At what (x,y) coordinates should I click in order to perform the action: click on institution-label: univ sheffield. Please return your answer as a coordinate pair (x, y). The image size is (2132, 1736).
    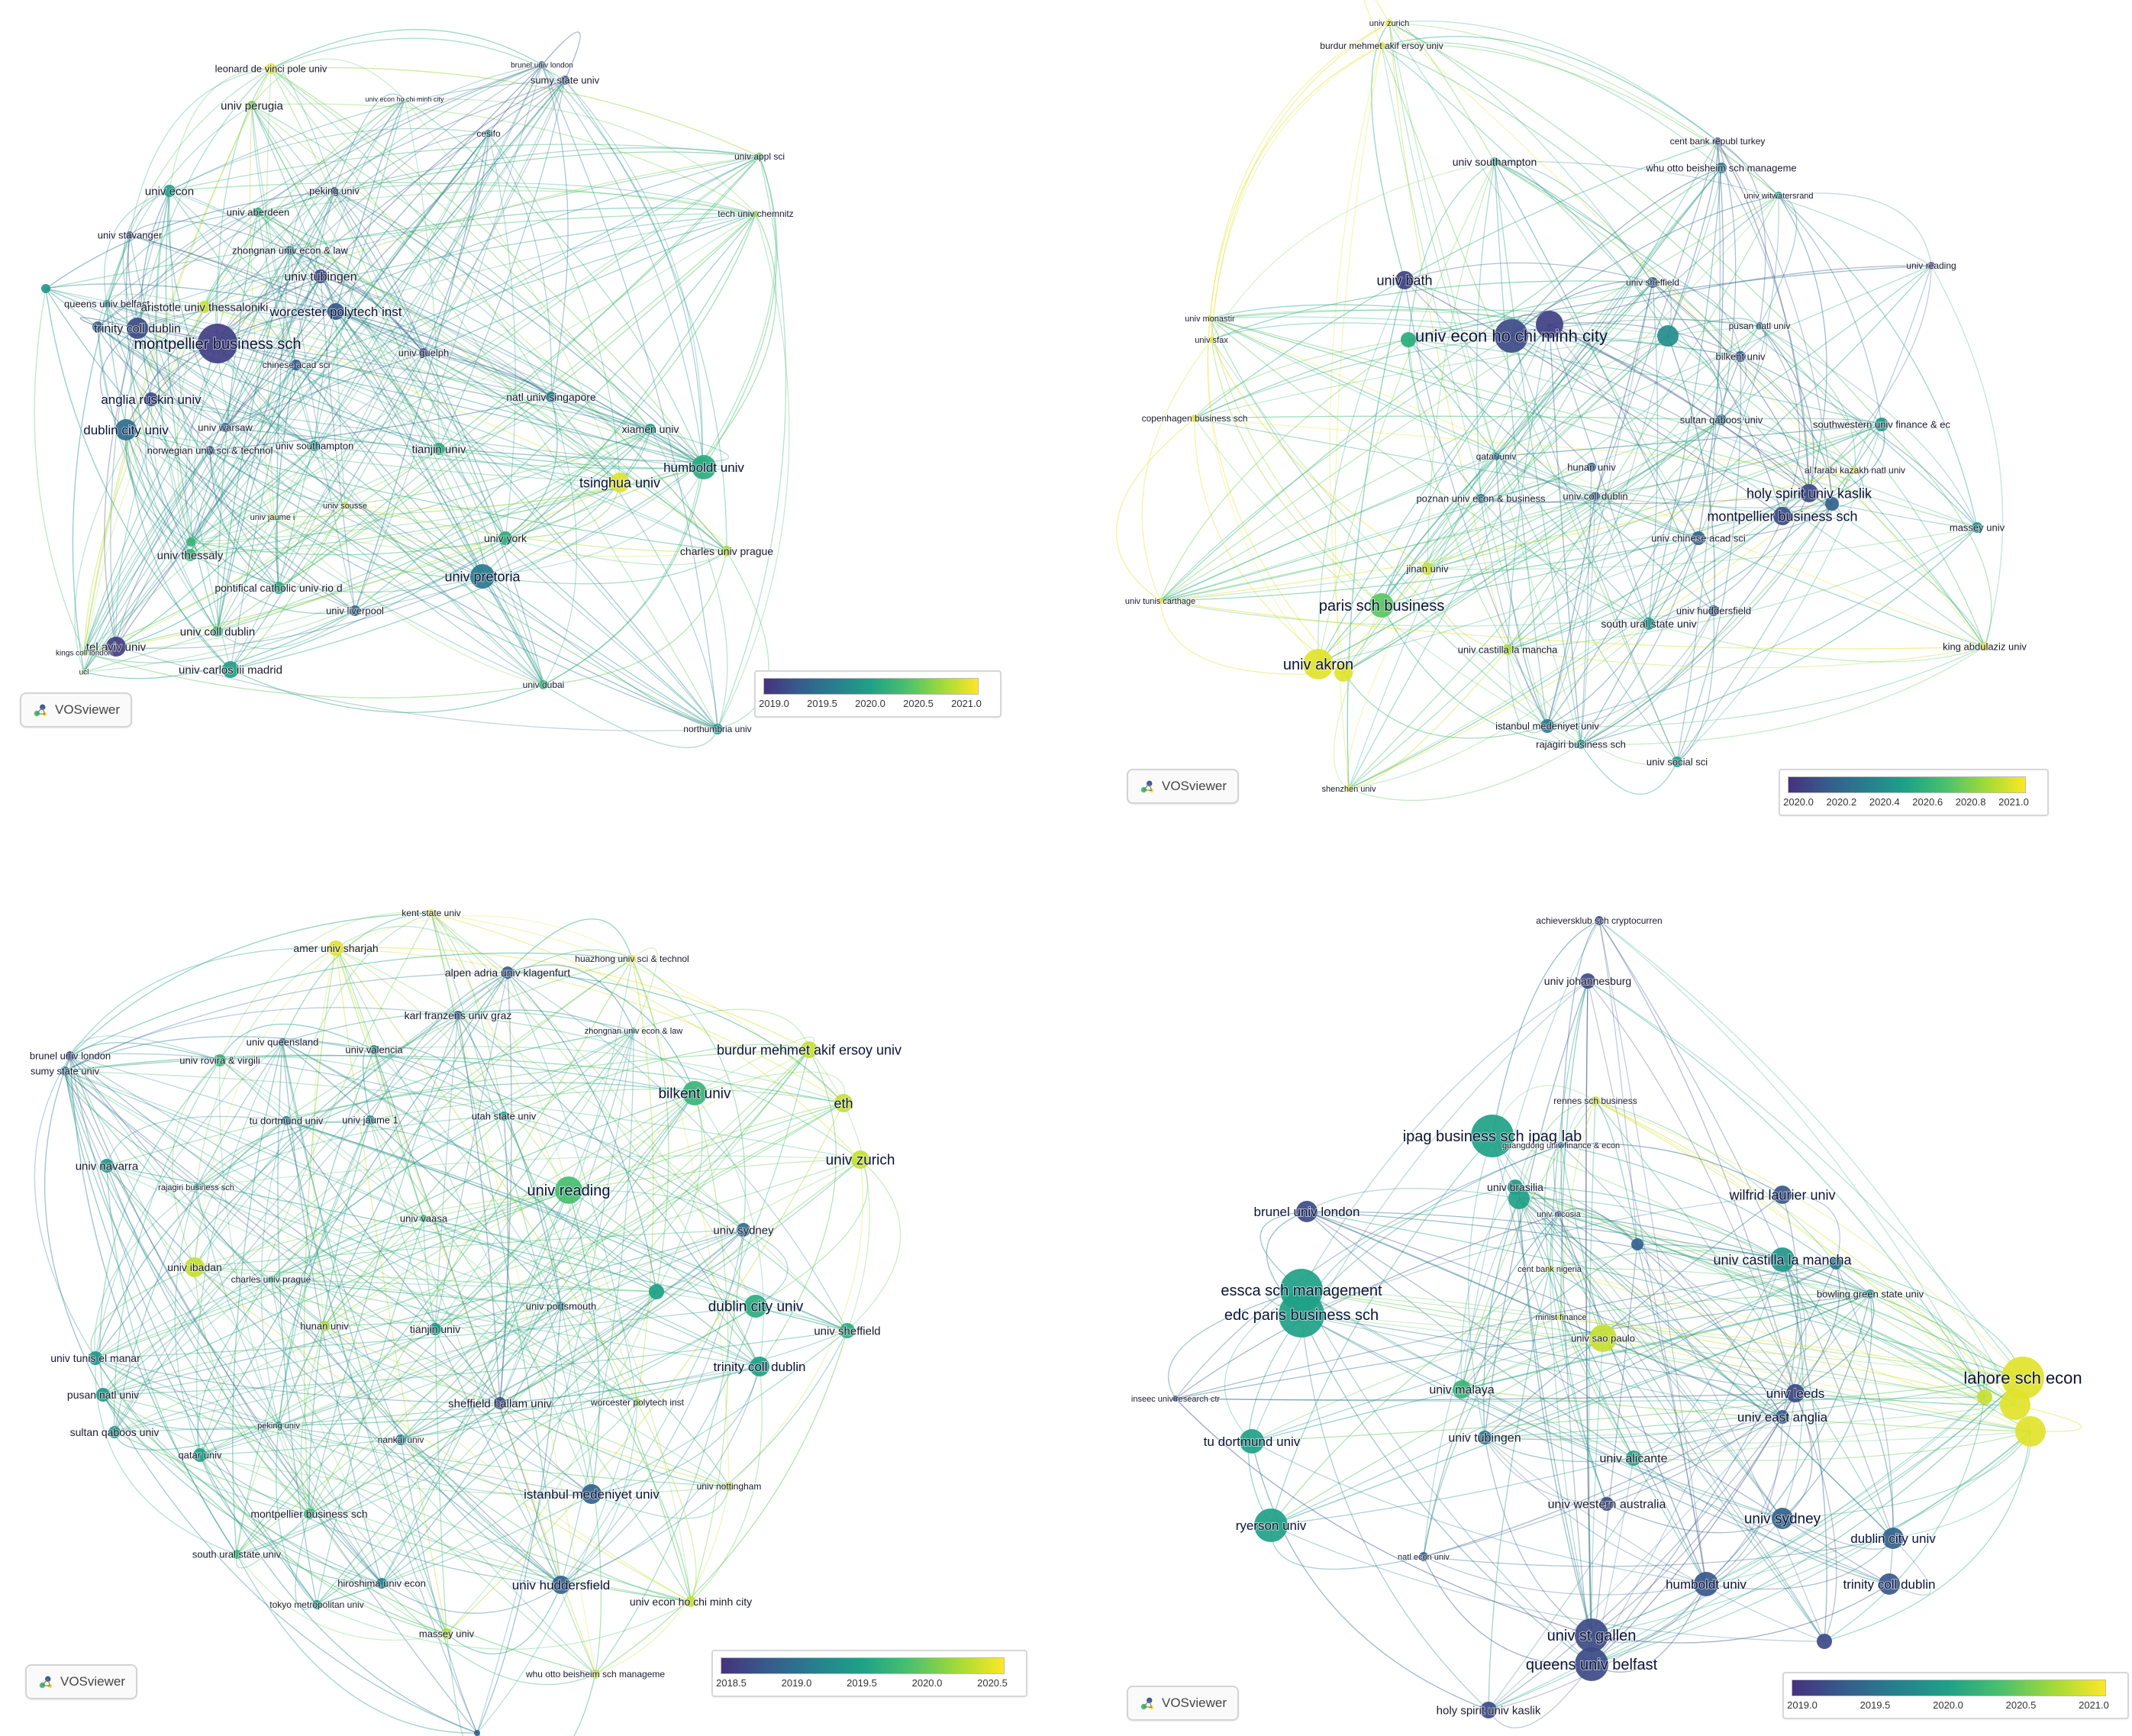
    Looking at the image, I should click on (847, 1331).